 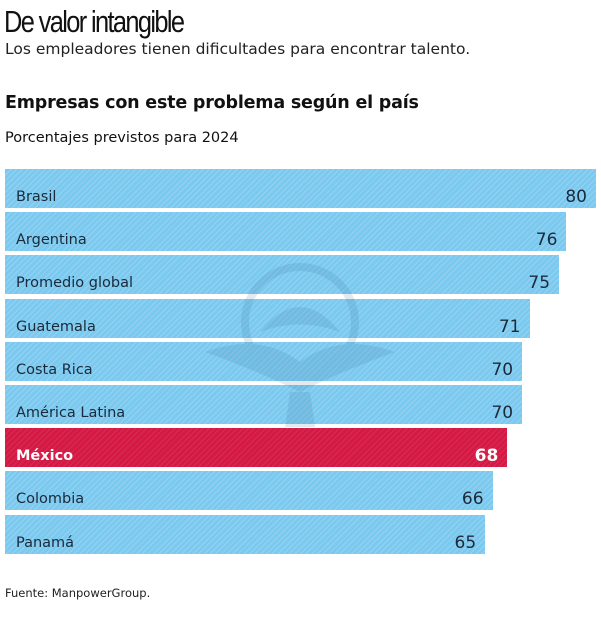 What do you see at coordinates (286, 232) in the screenshot?
I see `bar-argentina: Argentina 76` at bounding box center [286, 232].